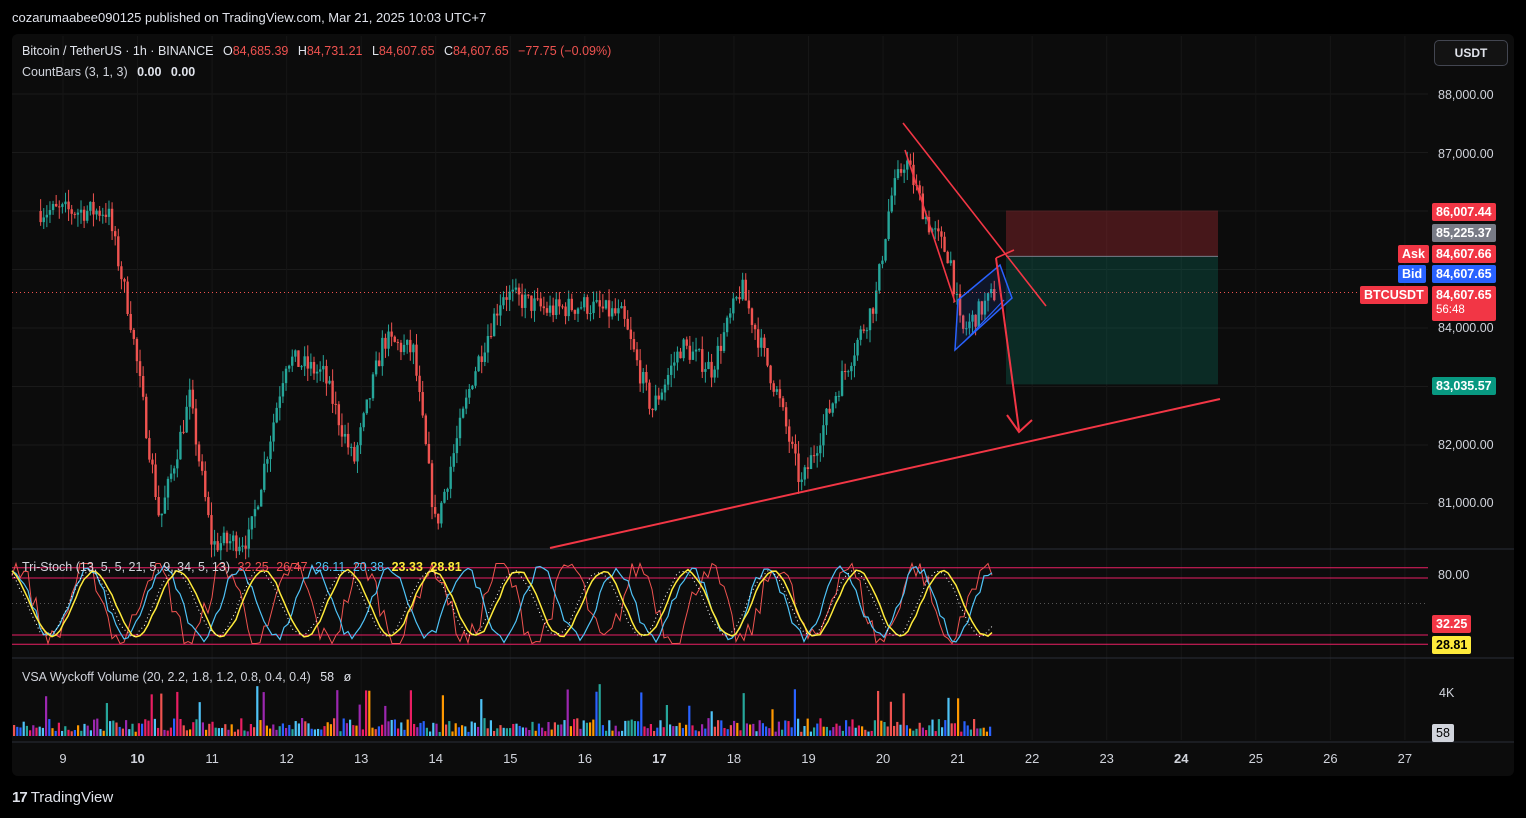  I want to click on countbars-value-1: 0.00, so click(149, 72).